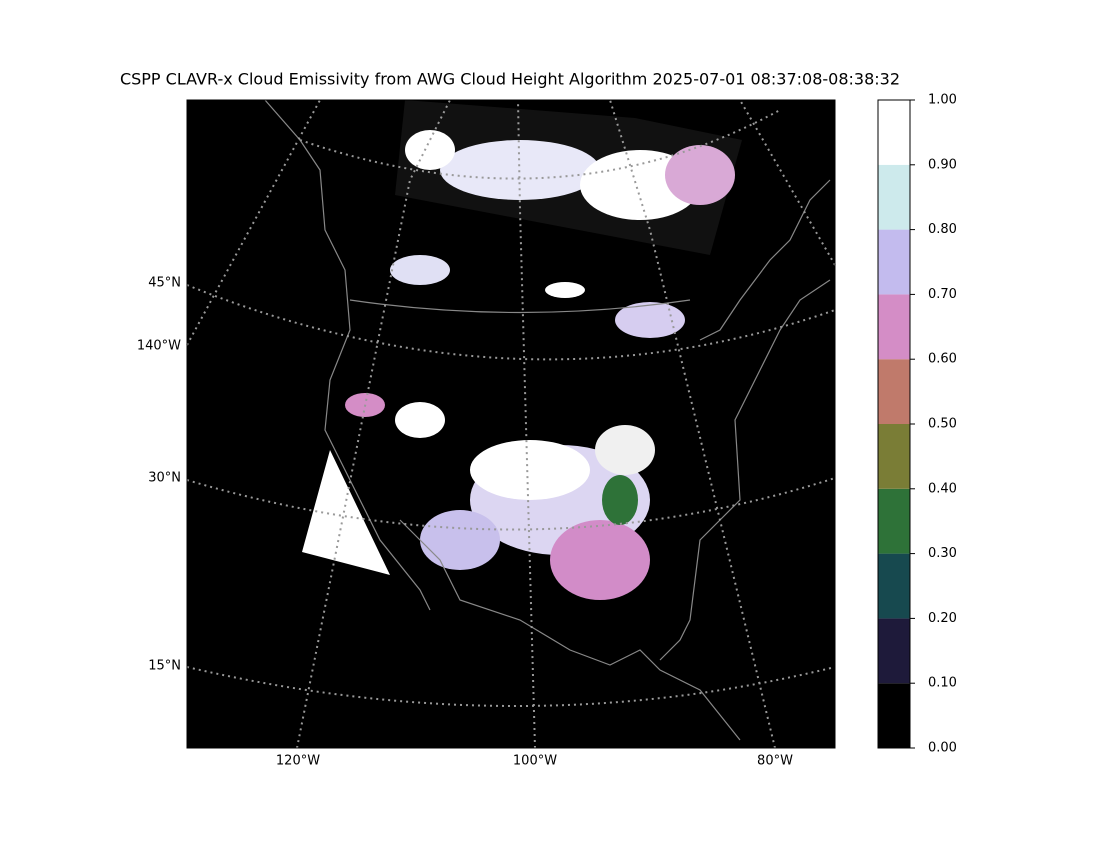 This screenshot has height=844, width=1120. What do you see at coordinates (298, 761) in the screenshot?
I see `lon-label: 120°W` at bounding box center [298, 761].